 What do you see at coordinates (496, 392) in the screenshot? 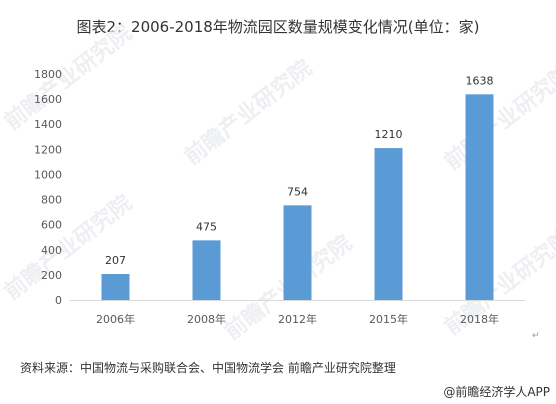
I see `credit-label: @前瞻经济学人APP` at bounding box center [496, 392].